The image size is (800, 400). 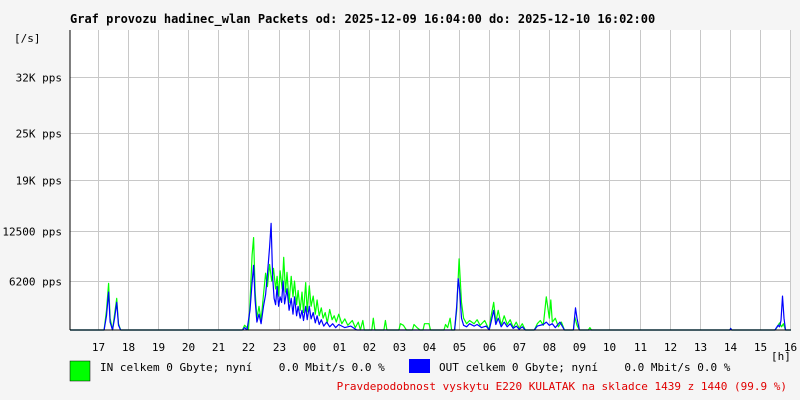 I want to click on x-axis-unit: [h], so click(x=781, y=356).